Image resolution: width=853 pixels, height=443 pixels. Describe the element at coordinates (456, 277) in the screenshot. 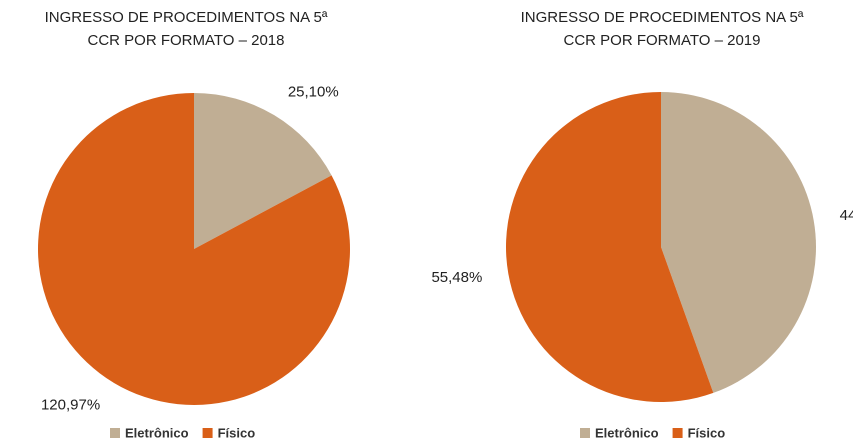

I see `data-label: 55,48%` at that location.